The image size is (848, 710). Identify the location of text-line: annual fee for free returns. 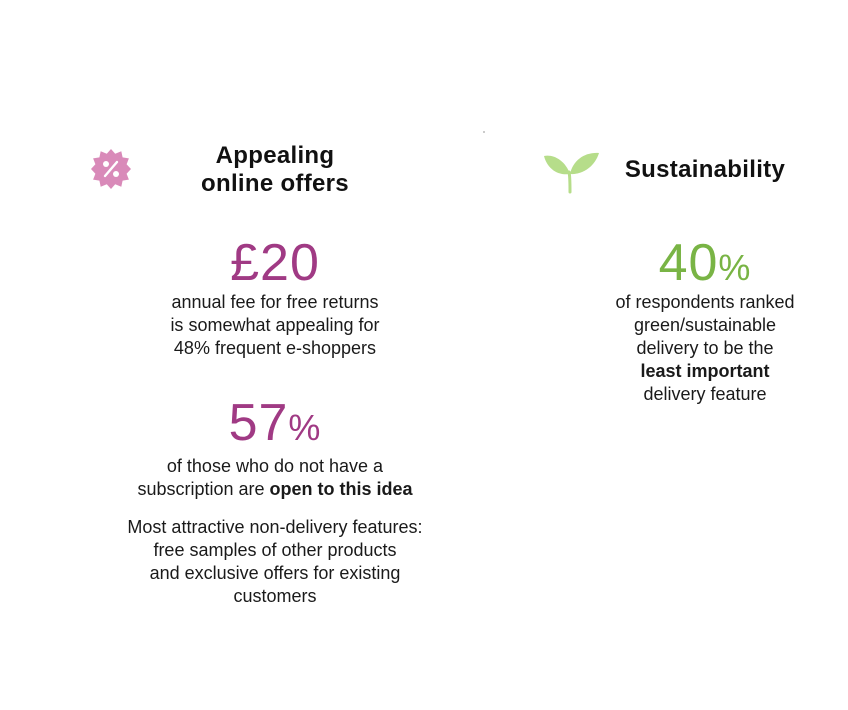
(275, 302).